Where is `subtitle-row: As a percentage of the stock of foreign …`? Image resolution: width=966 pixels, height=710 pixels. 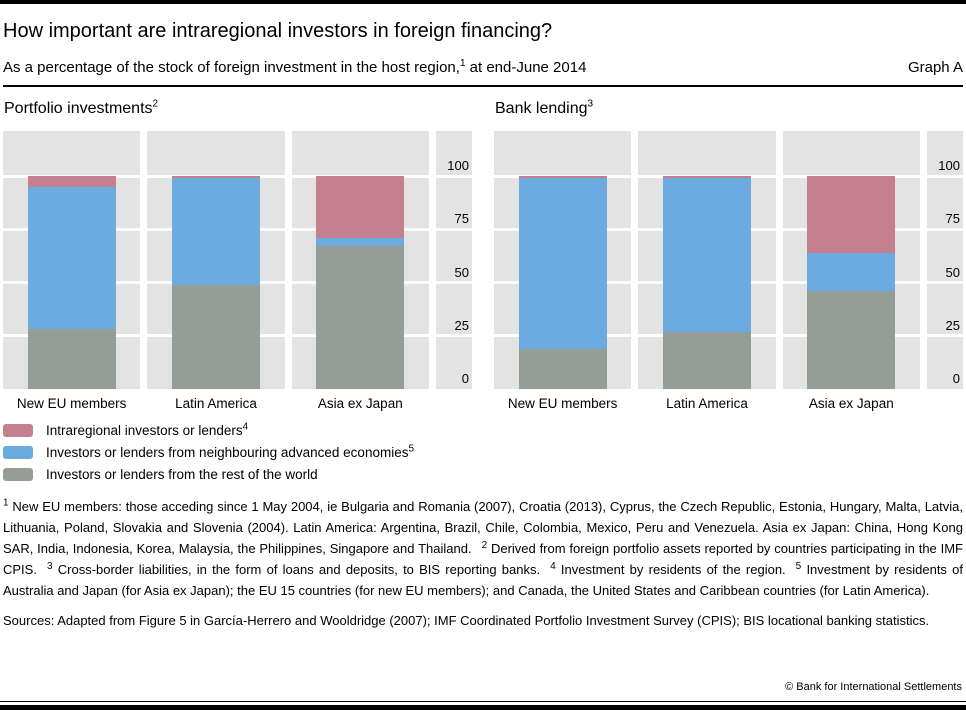
subtitle-row: As a percentage of the stock of foreign … is located at coordinates (483, 67).